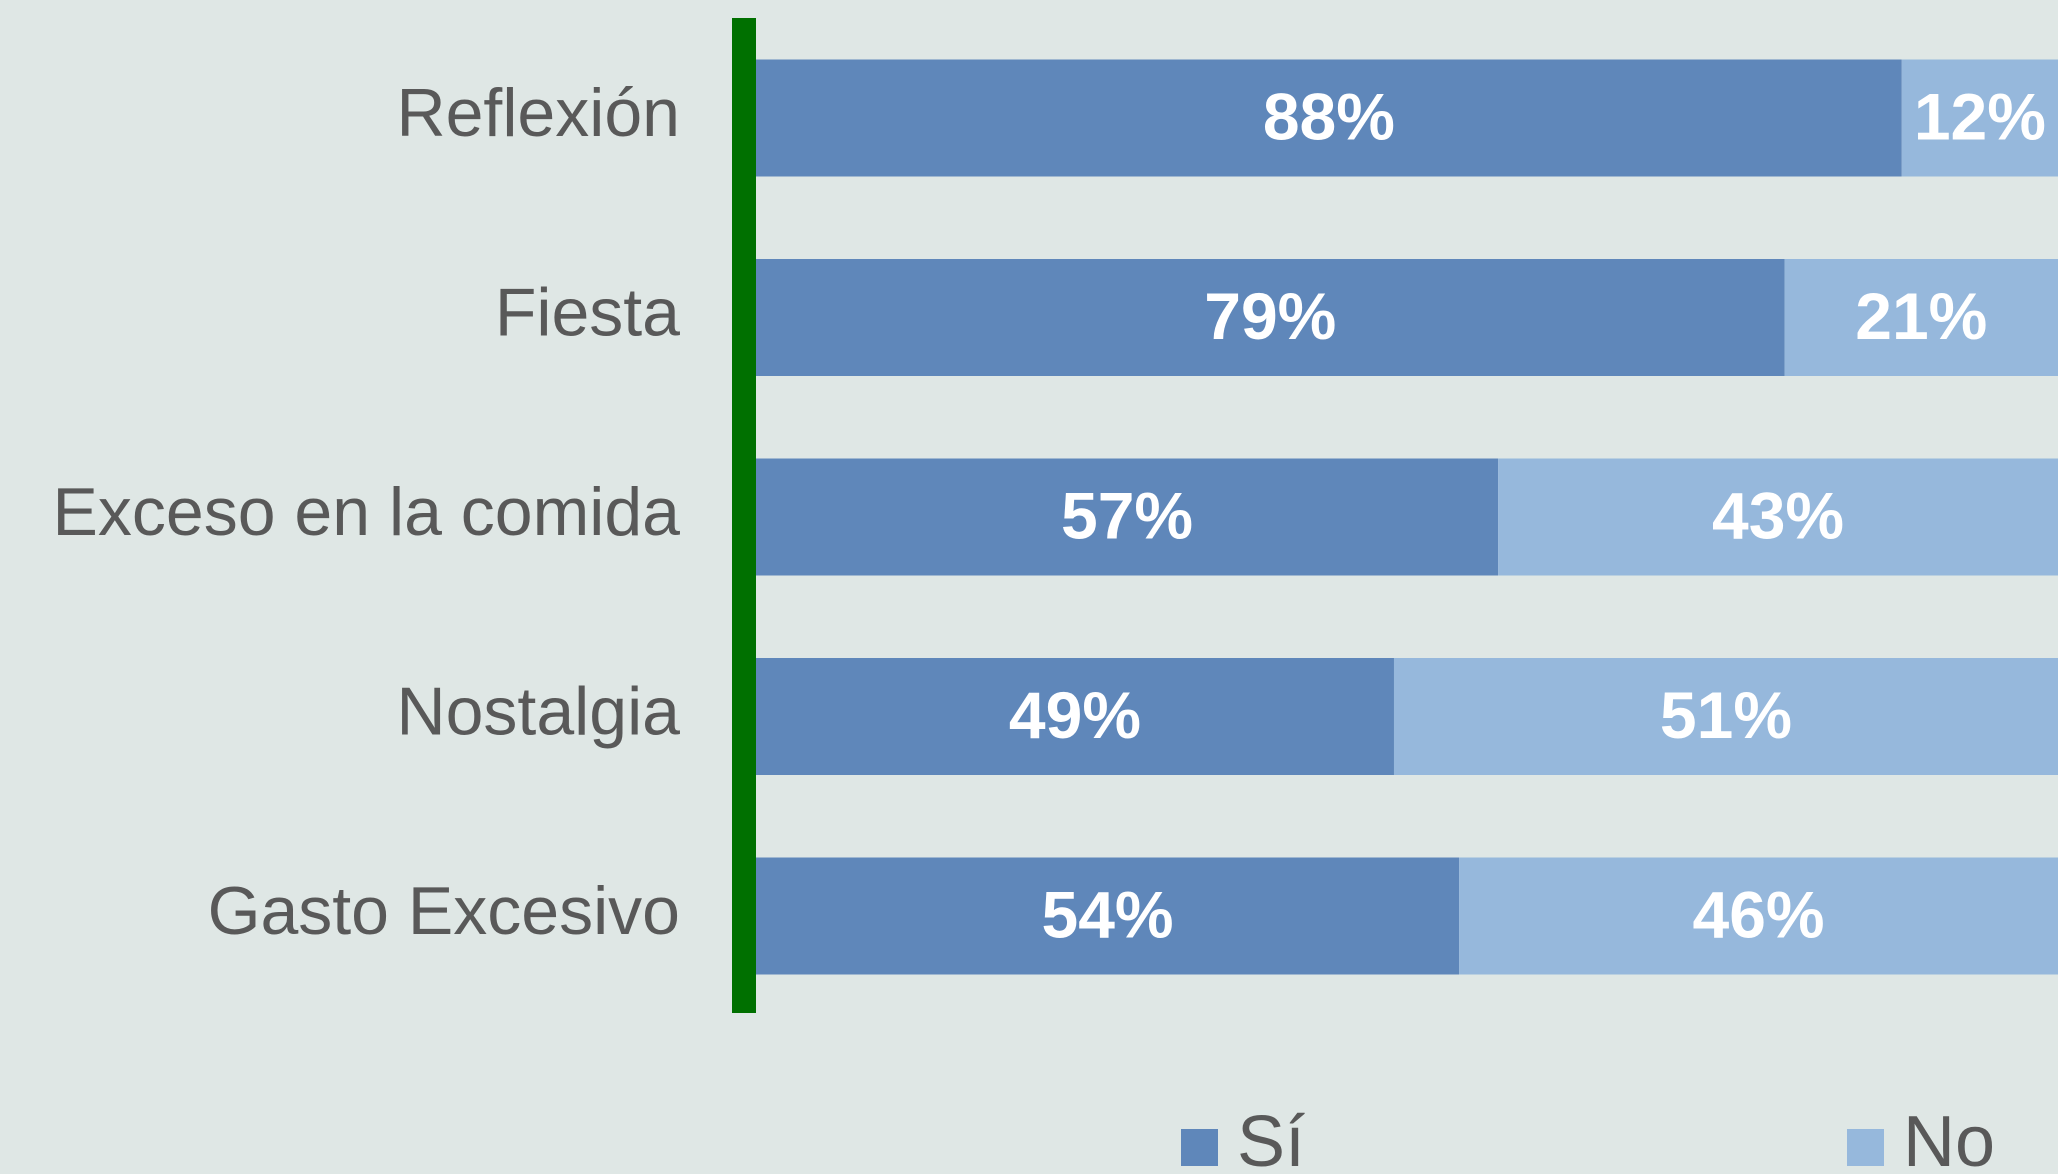 This screenshot has width=2058, height=1174. I want to click on data-label: 54%, so click(1107, 914).